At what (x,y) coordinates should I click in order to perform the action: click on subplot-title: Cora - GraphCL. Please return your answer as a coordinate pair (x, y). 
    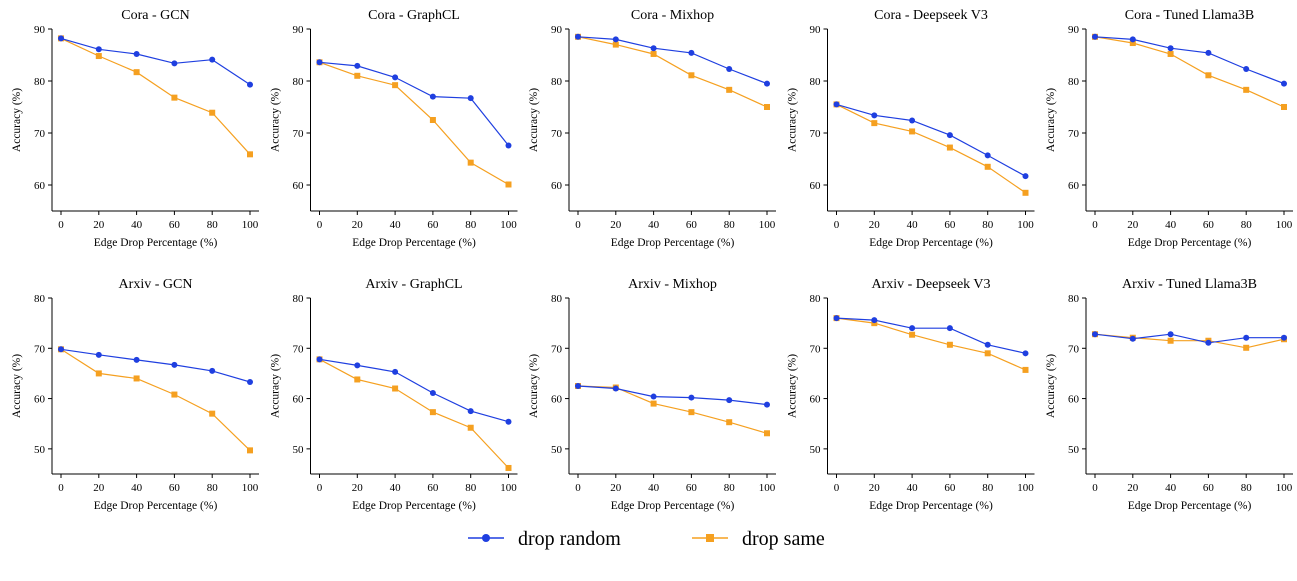
    Looking at the image, I should click on (414, 15).